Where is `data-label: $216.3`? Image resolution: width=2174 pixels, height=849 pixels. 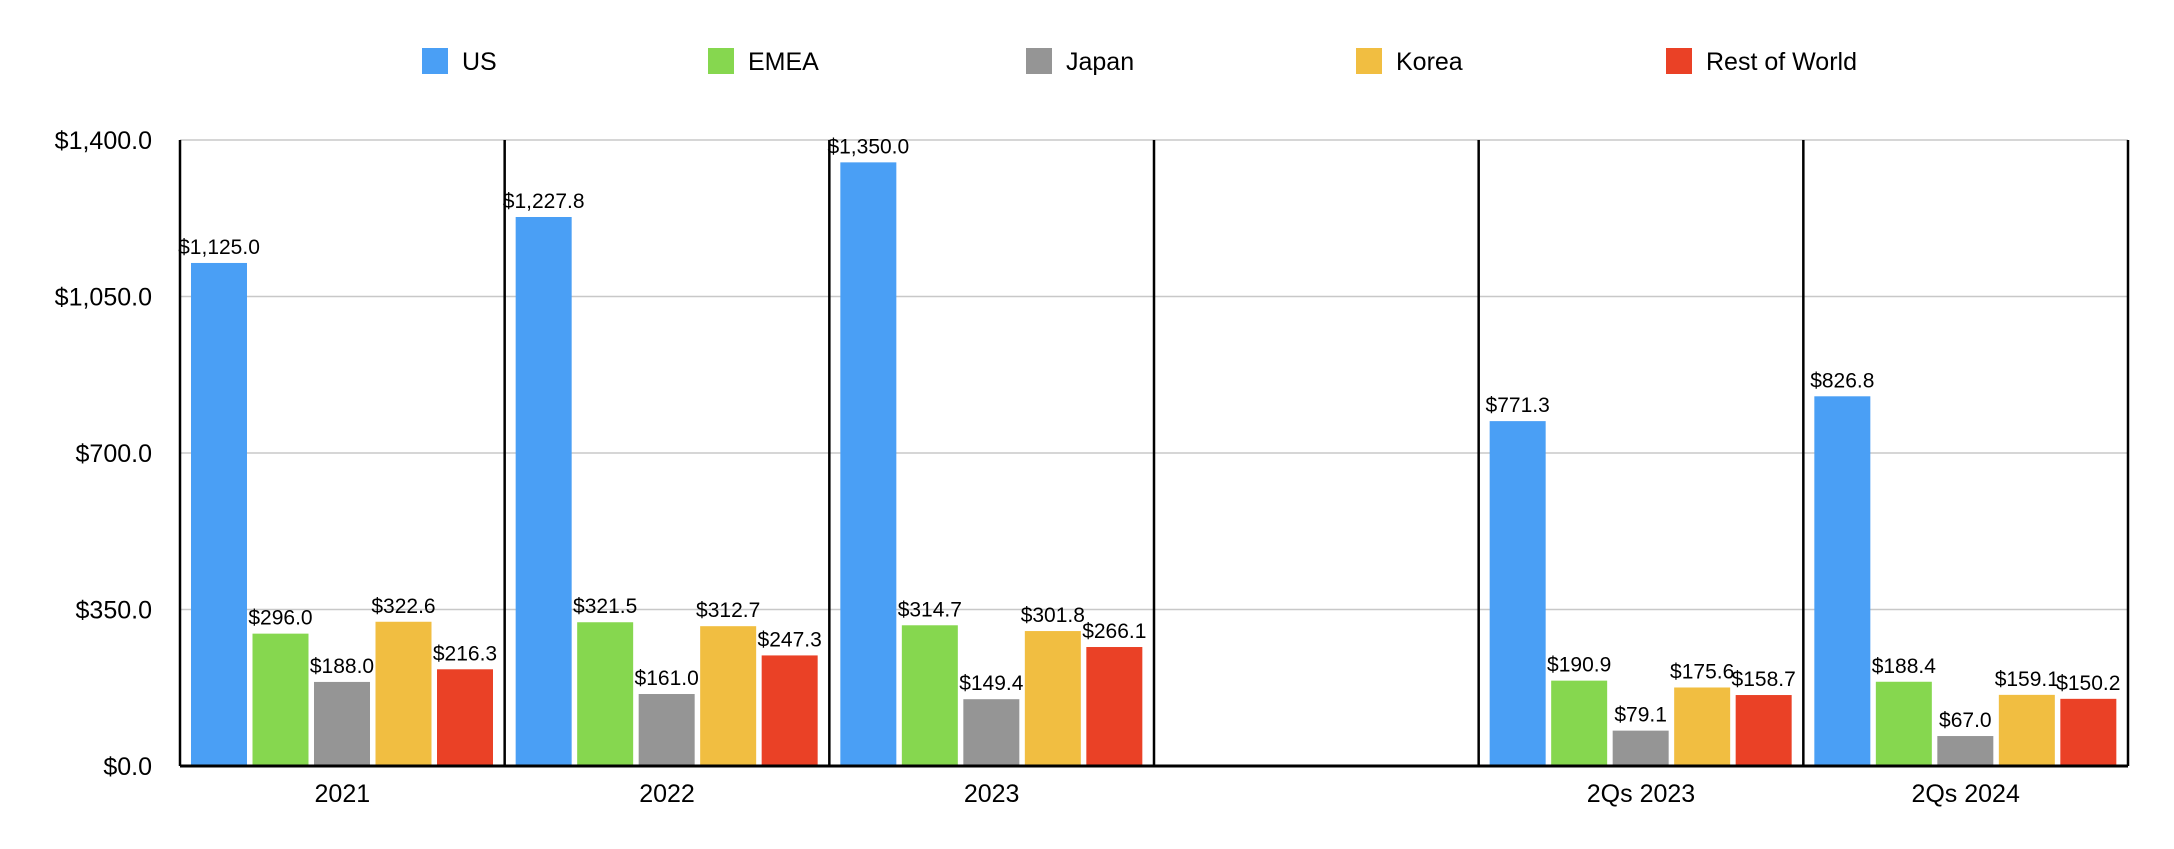 data-label: $216.3 is located at coordinates (465, 653).